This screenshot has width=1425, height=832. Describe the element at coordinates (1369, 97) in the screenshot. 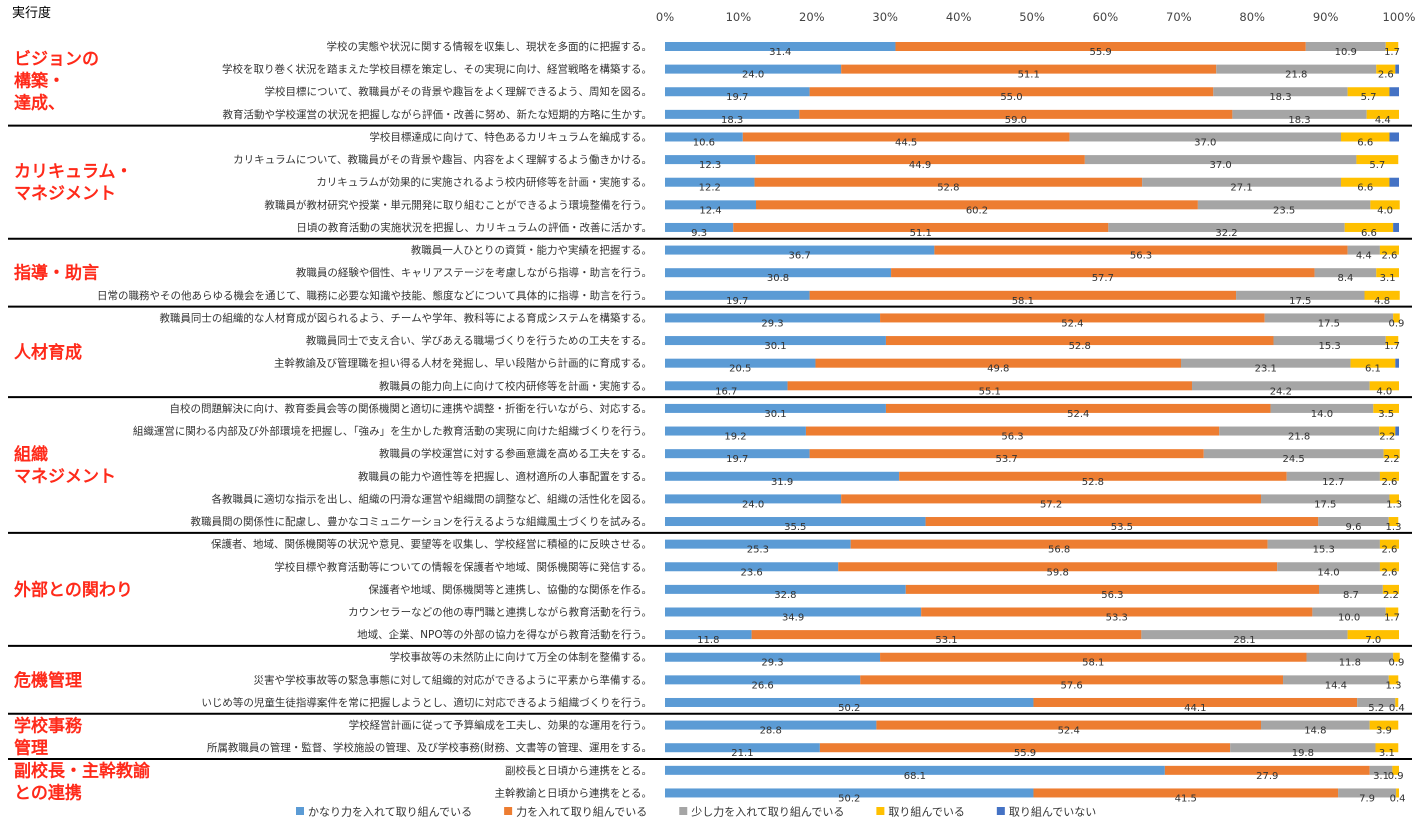

I see `data-label: 5.7` at that location.